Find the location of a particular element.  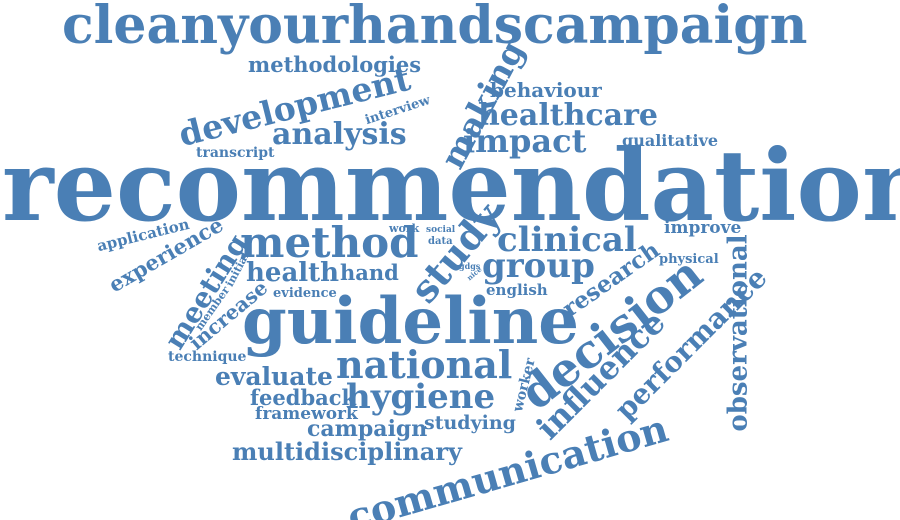

word-group: group is located at coordinates (538, 266).